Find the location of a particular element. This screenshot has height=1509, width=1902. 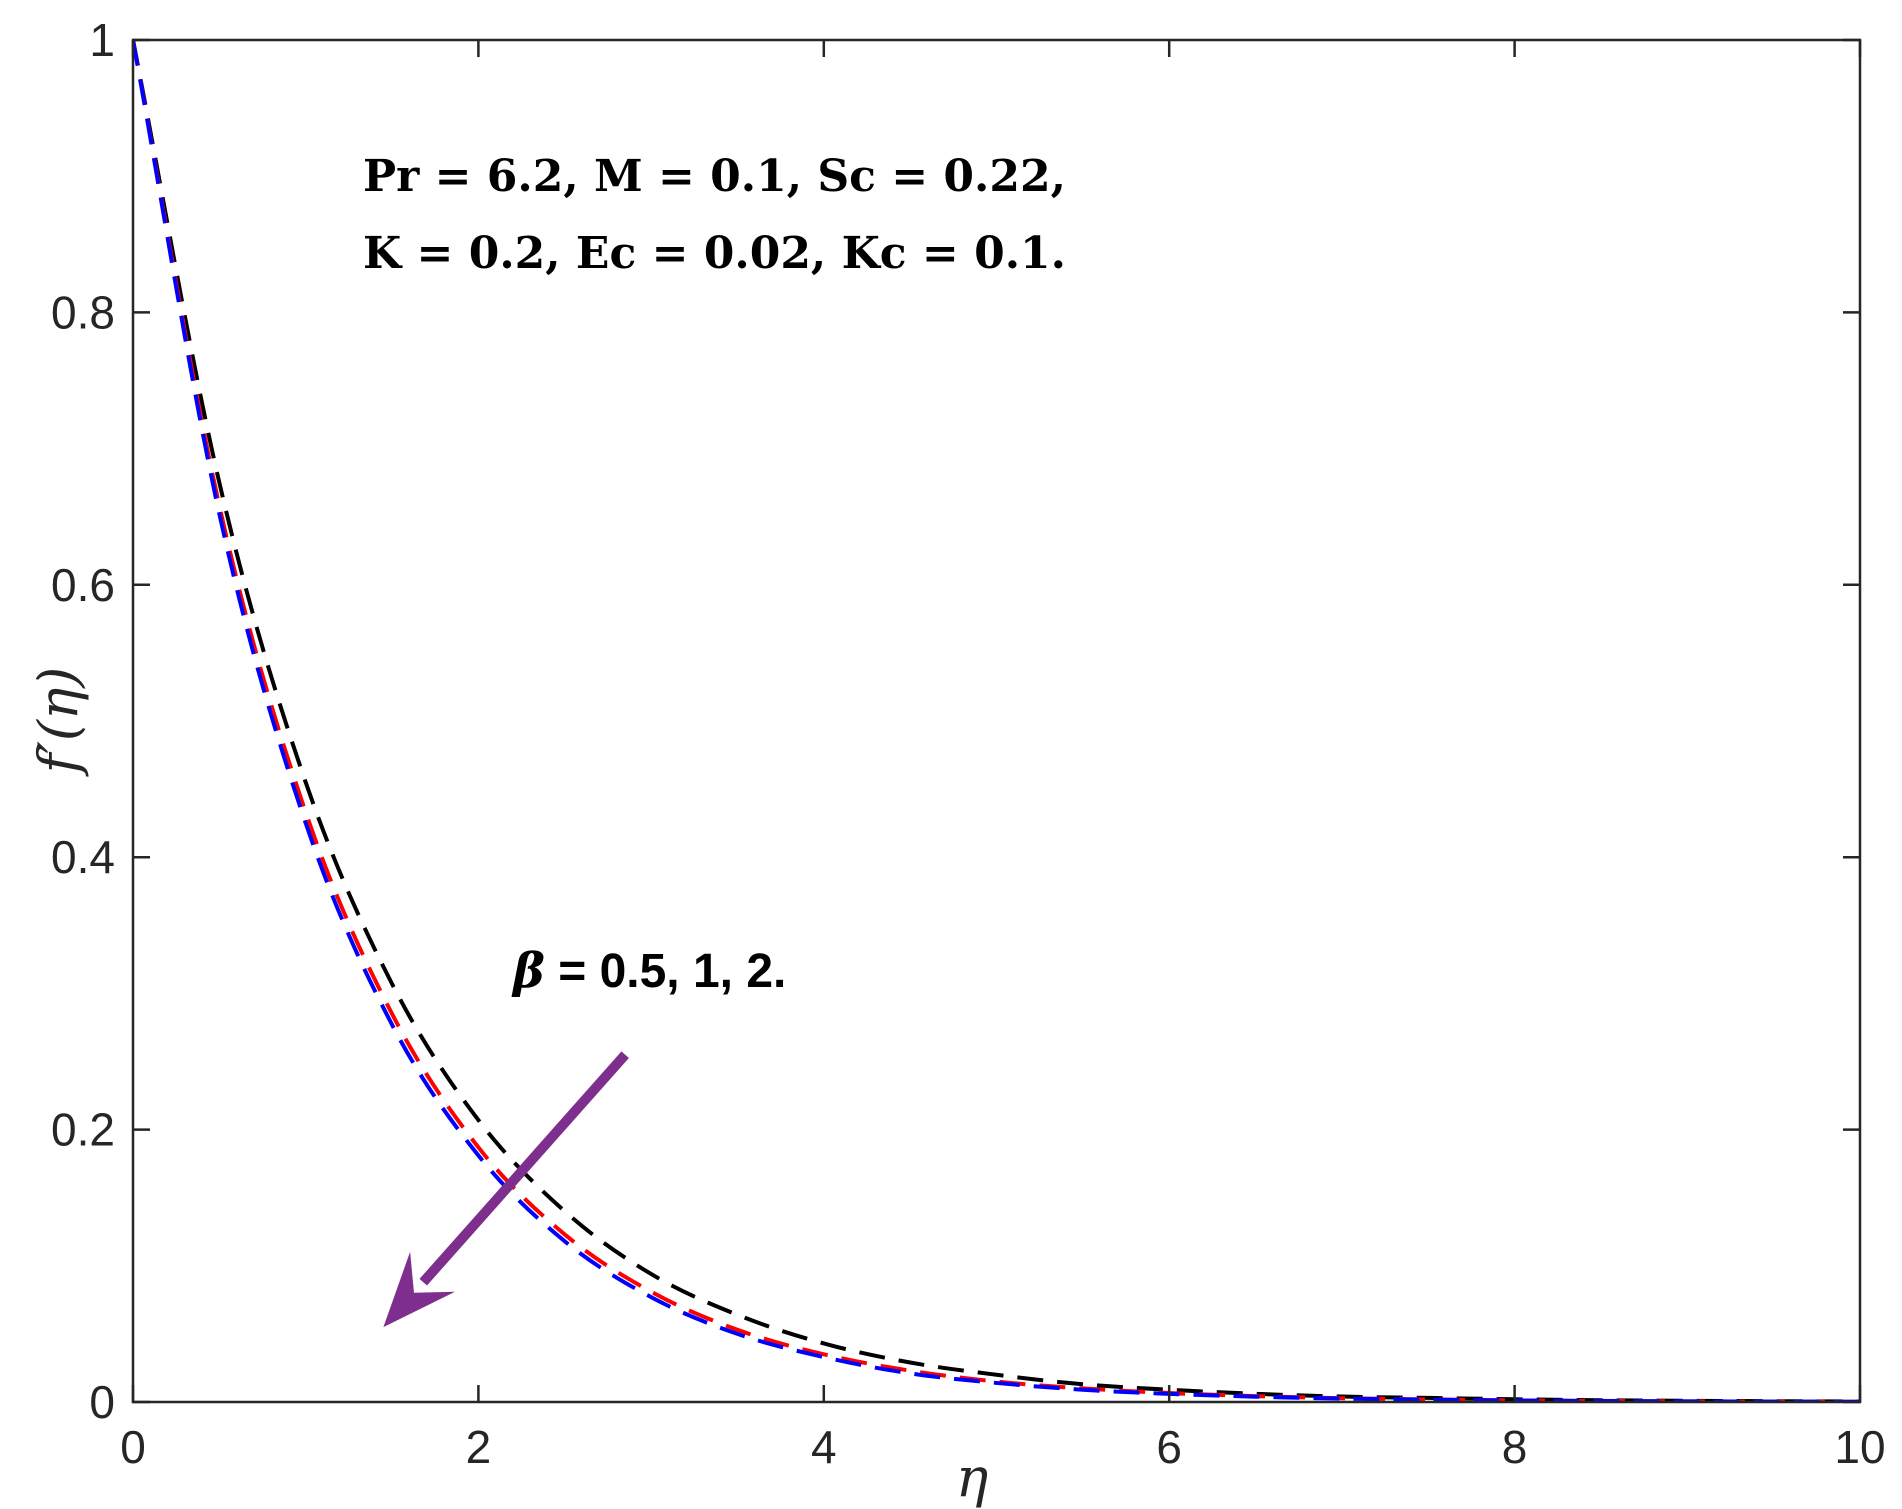

x-tick-label: 10 is located at coordinates (1859, 1447).